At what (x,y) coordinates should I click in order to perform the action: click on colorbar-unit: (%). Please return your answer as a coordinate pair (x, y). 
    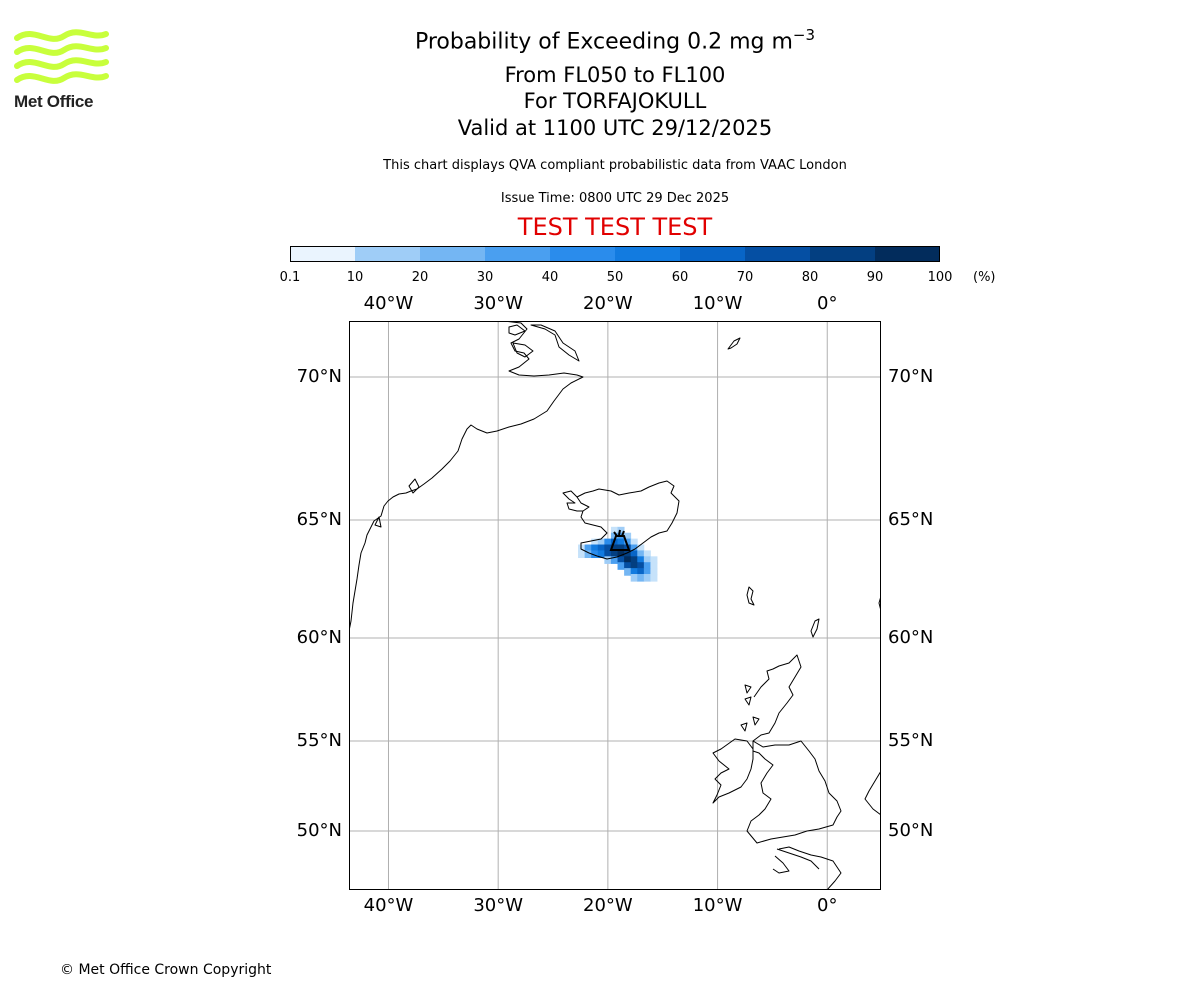
    Looking at the image, I should click on (984, 277).